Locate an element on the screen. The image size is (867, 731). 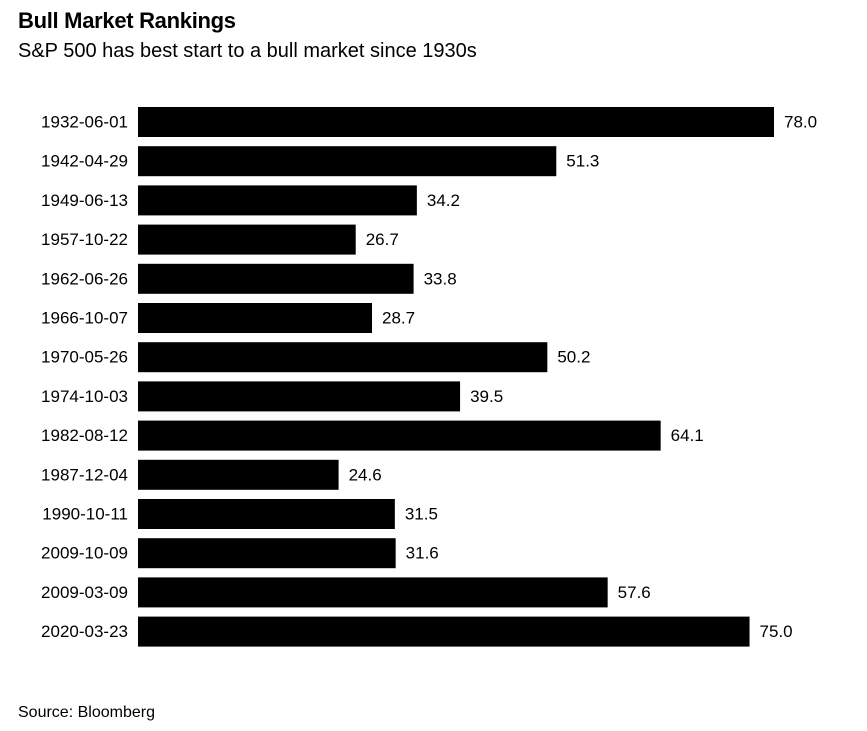
category-label: 1987-12-04 is located at coordinates (84, 474).